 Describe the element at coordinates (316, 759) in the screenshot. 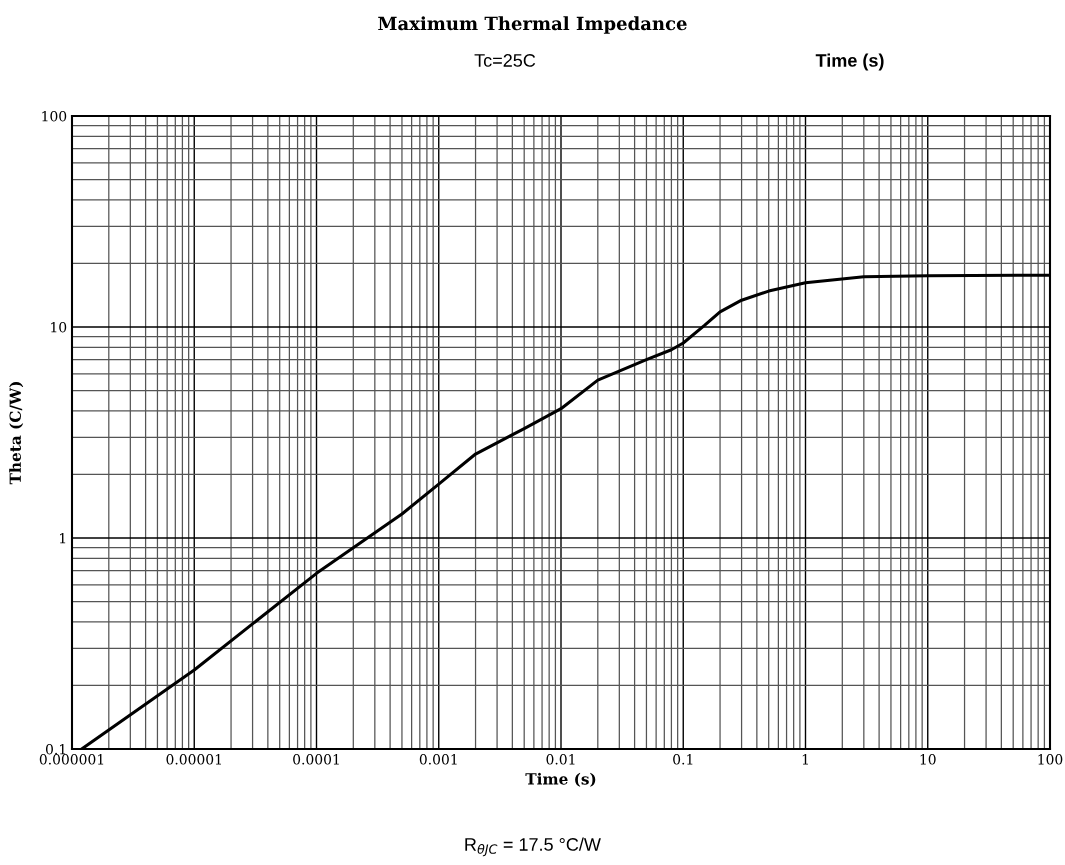

I see `x-tick-label: 0.0001` at that location.